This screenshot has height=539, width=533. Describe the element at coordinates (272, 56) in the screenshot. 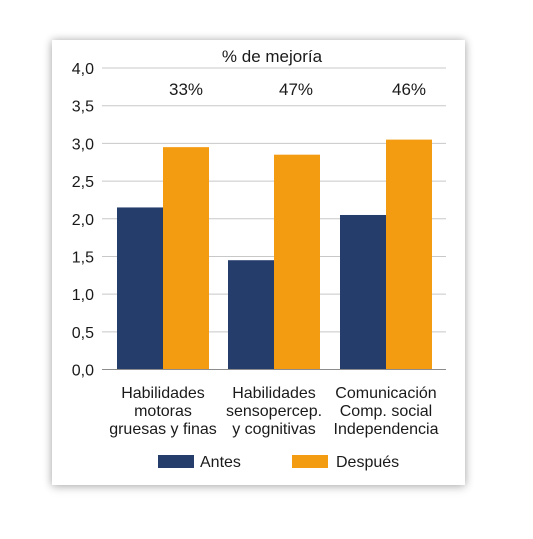

I see `chart-title: % de mejoría` at that location.